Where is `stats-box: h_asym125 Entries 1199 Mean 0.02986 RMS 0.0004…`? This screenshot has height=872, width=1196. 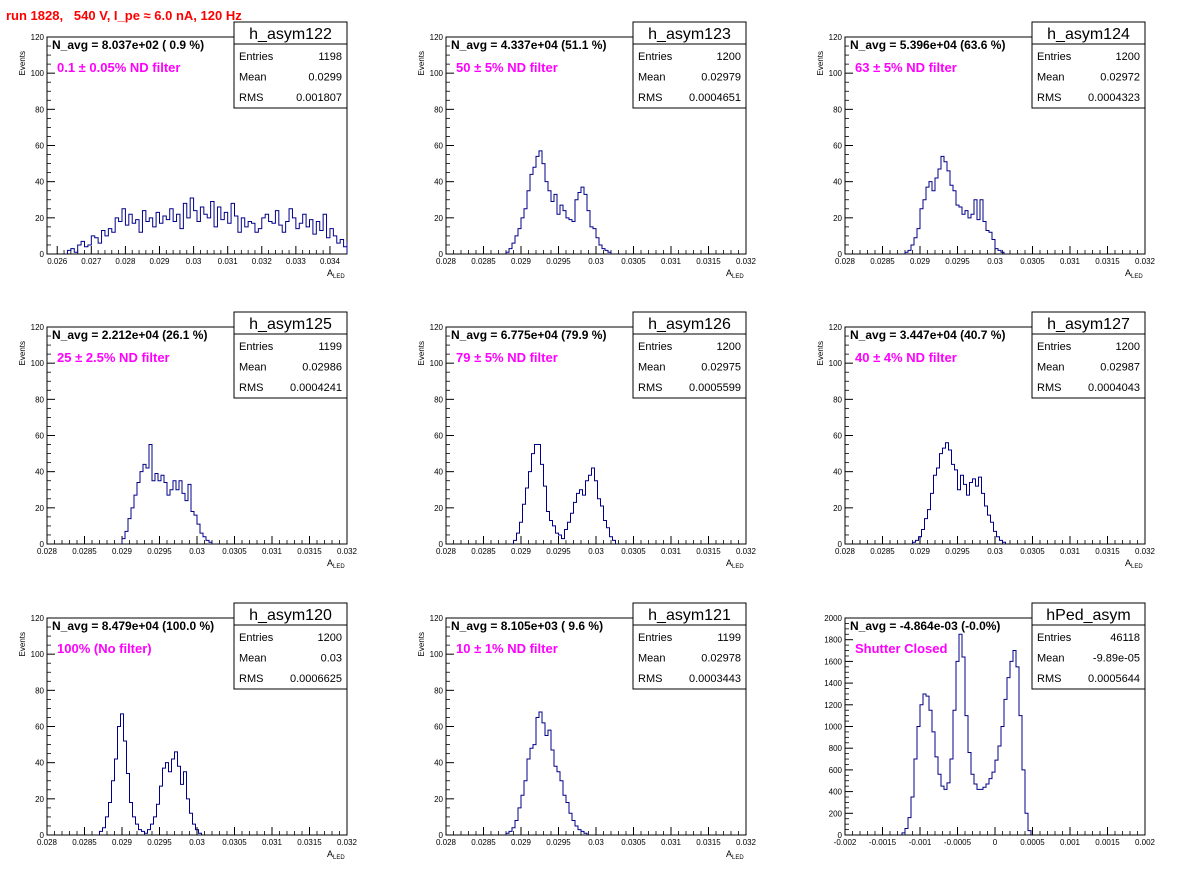
stats-box: h_asym125 Entries 1199 Mean 0.02986 RMS 0.0004… is located at coordinates (290, 355).